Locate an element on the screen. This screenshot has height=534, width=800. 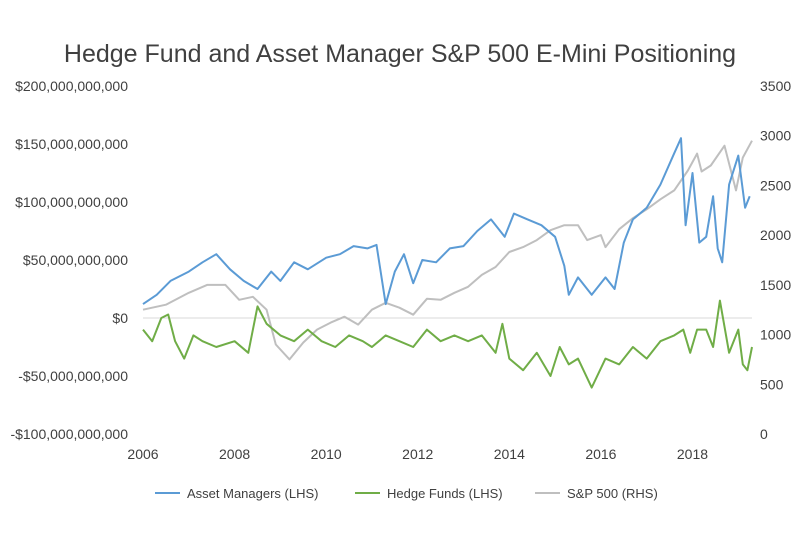
right-tick-label: 0 is located at coordinates (764, 434).